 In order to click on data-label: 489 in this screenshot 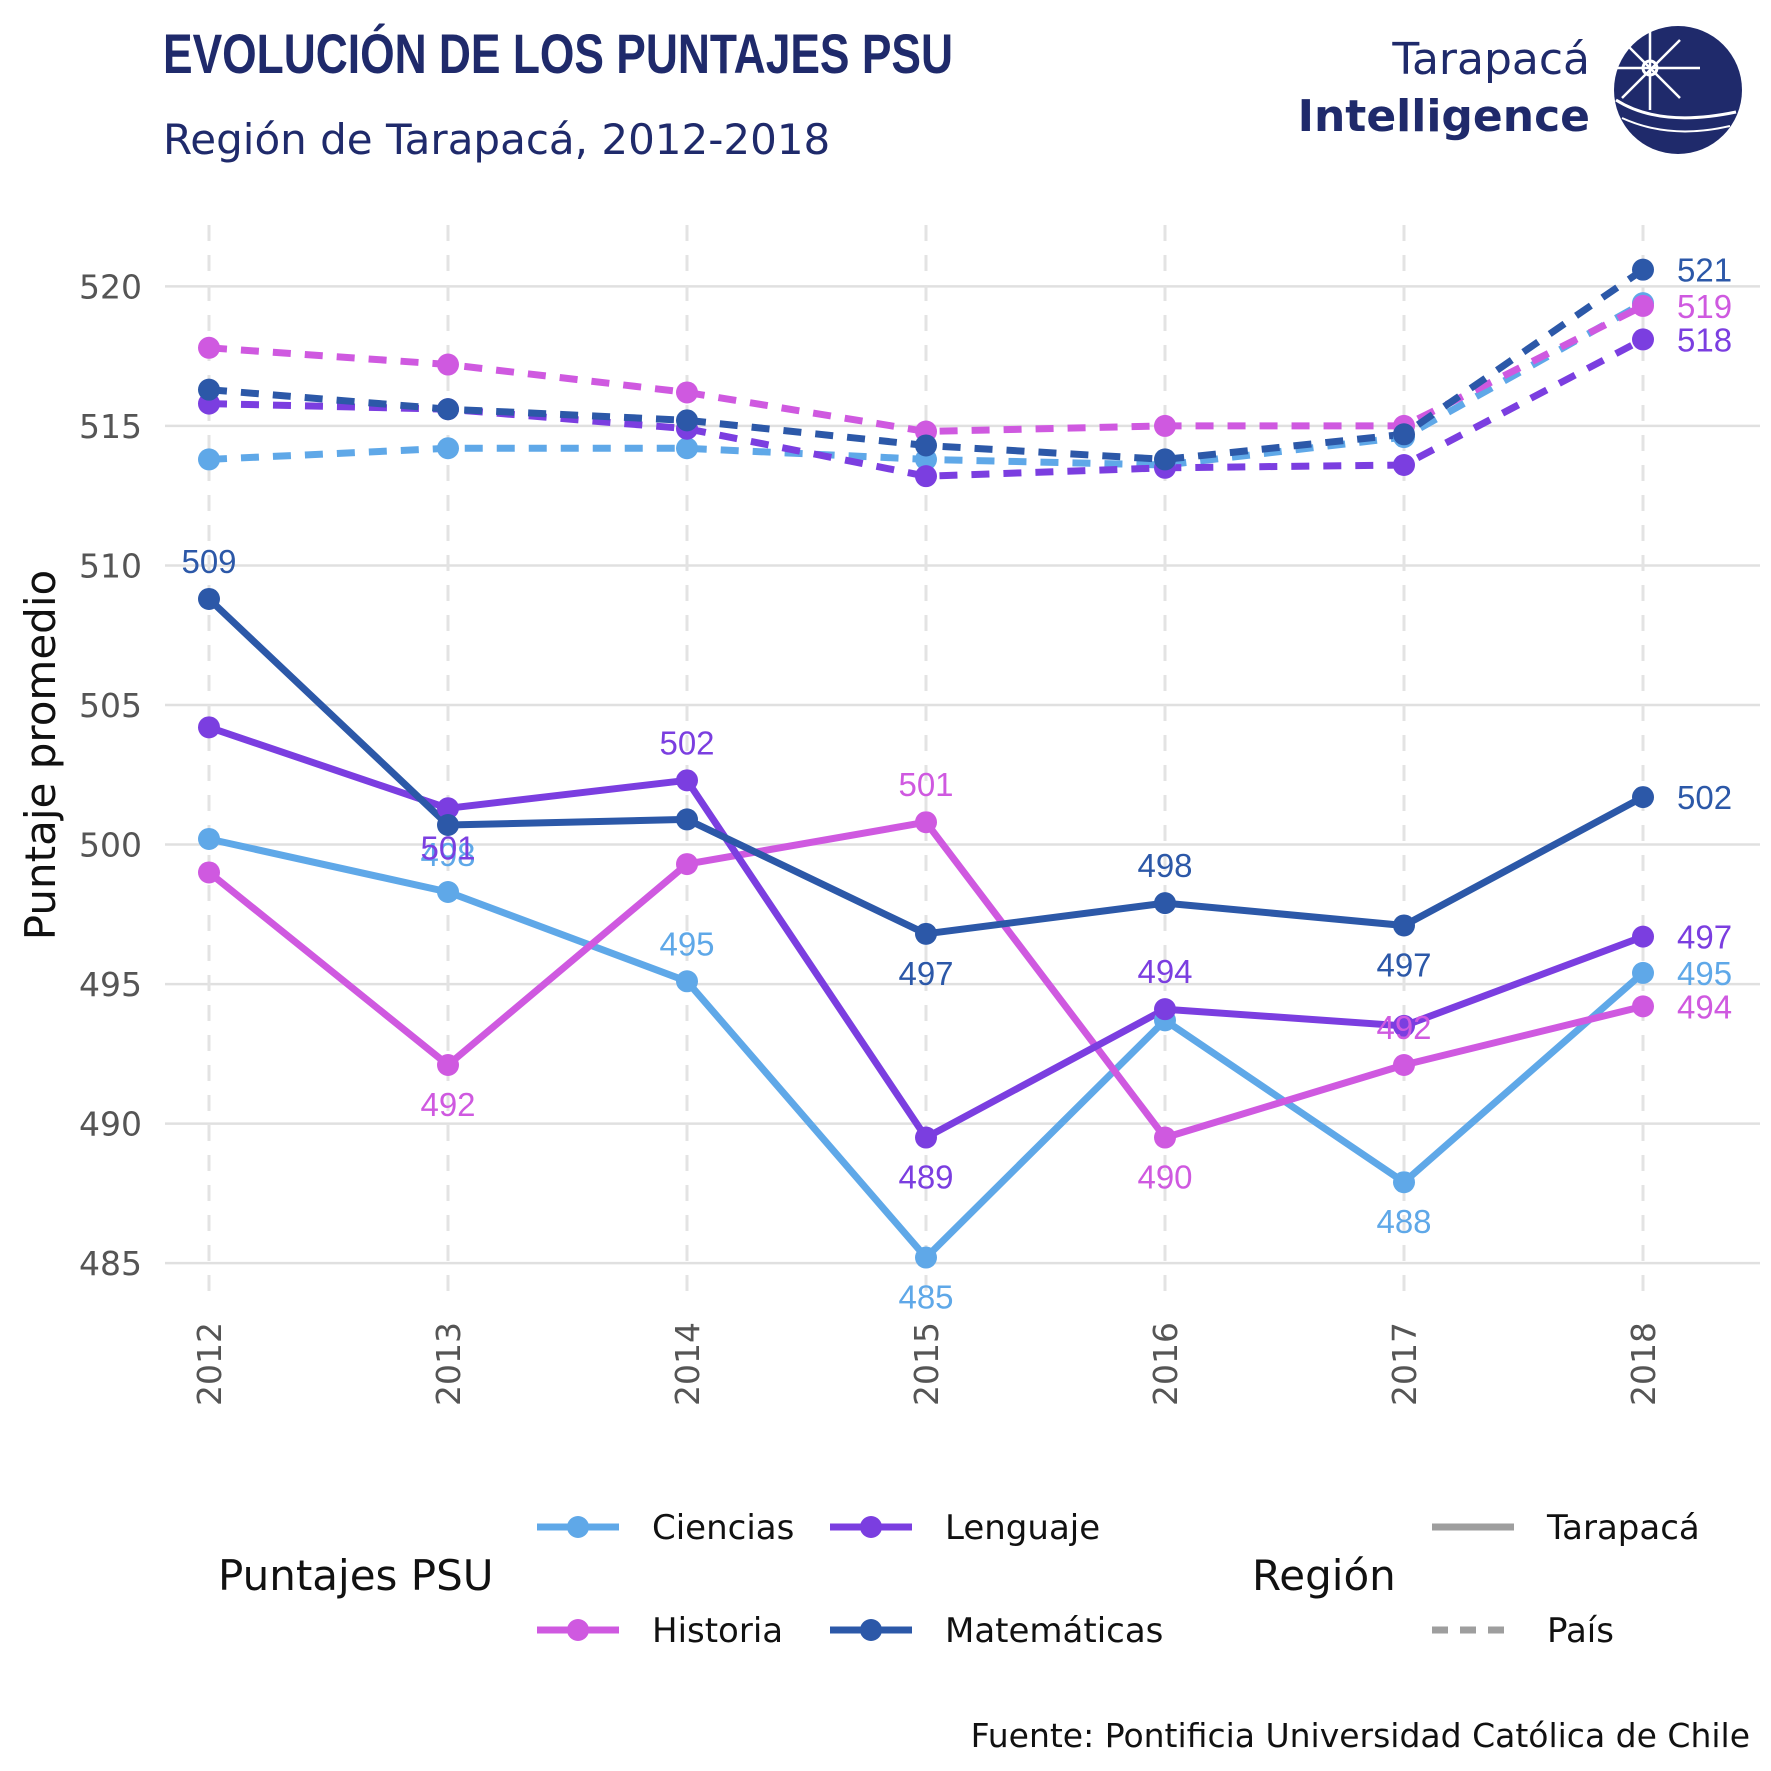, I will do `click(925, 1177)`.